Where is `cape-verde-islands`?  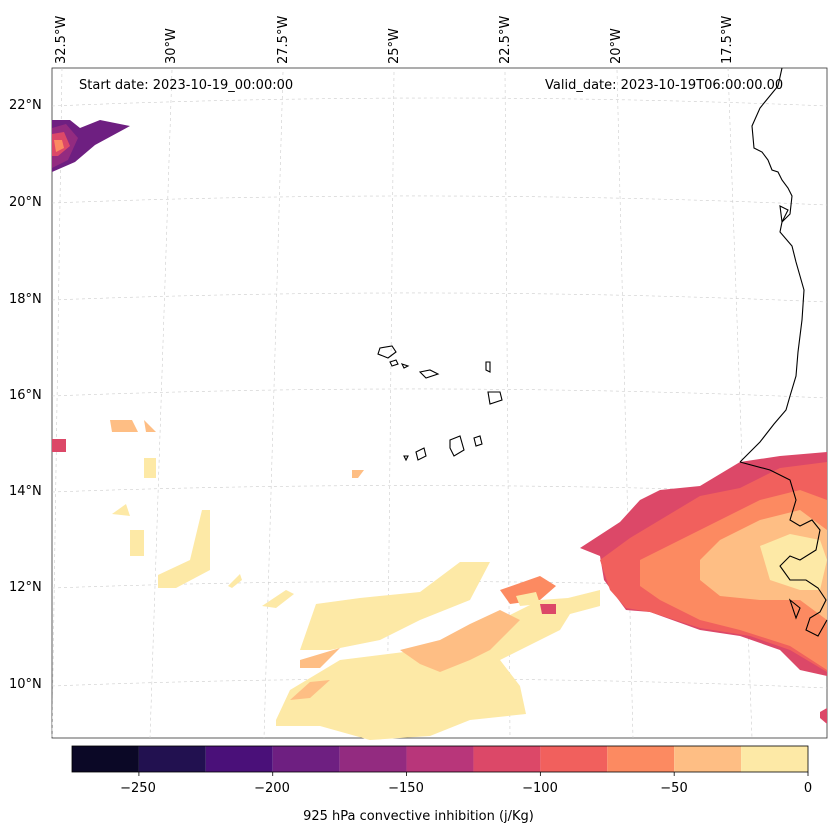 cape-verde-islands is located at coordinates (387, 352).